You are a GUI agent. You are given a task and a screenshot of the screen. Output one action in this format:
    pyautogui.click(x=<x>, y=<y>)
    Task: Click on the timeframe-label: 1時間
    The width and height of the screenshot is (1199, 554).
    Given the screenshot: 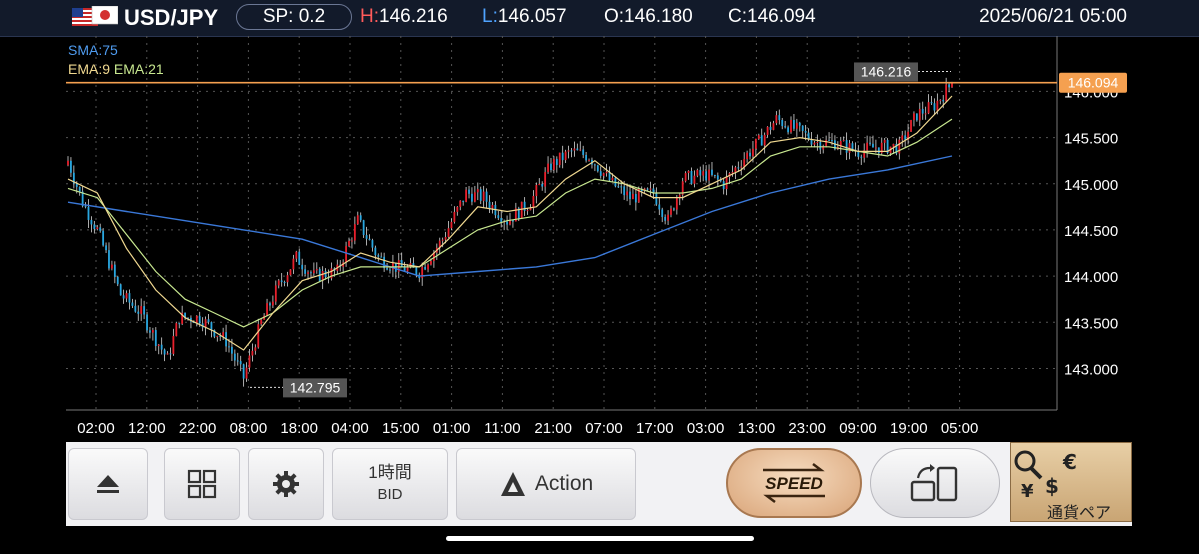 What is the action you would take?
    pyautogui.click(x=390, y=472)
    